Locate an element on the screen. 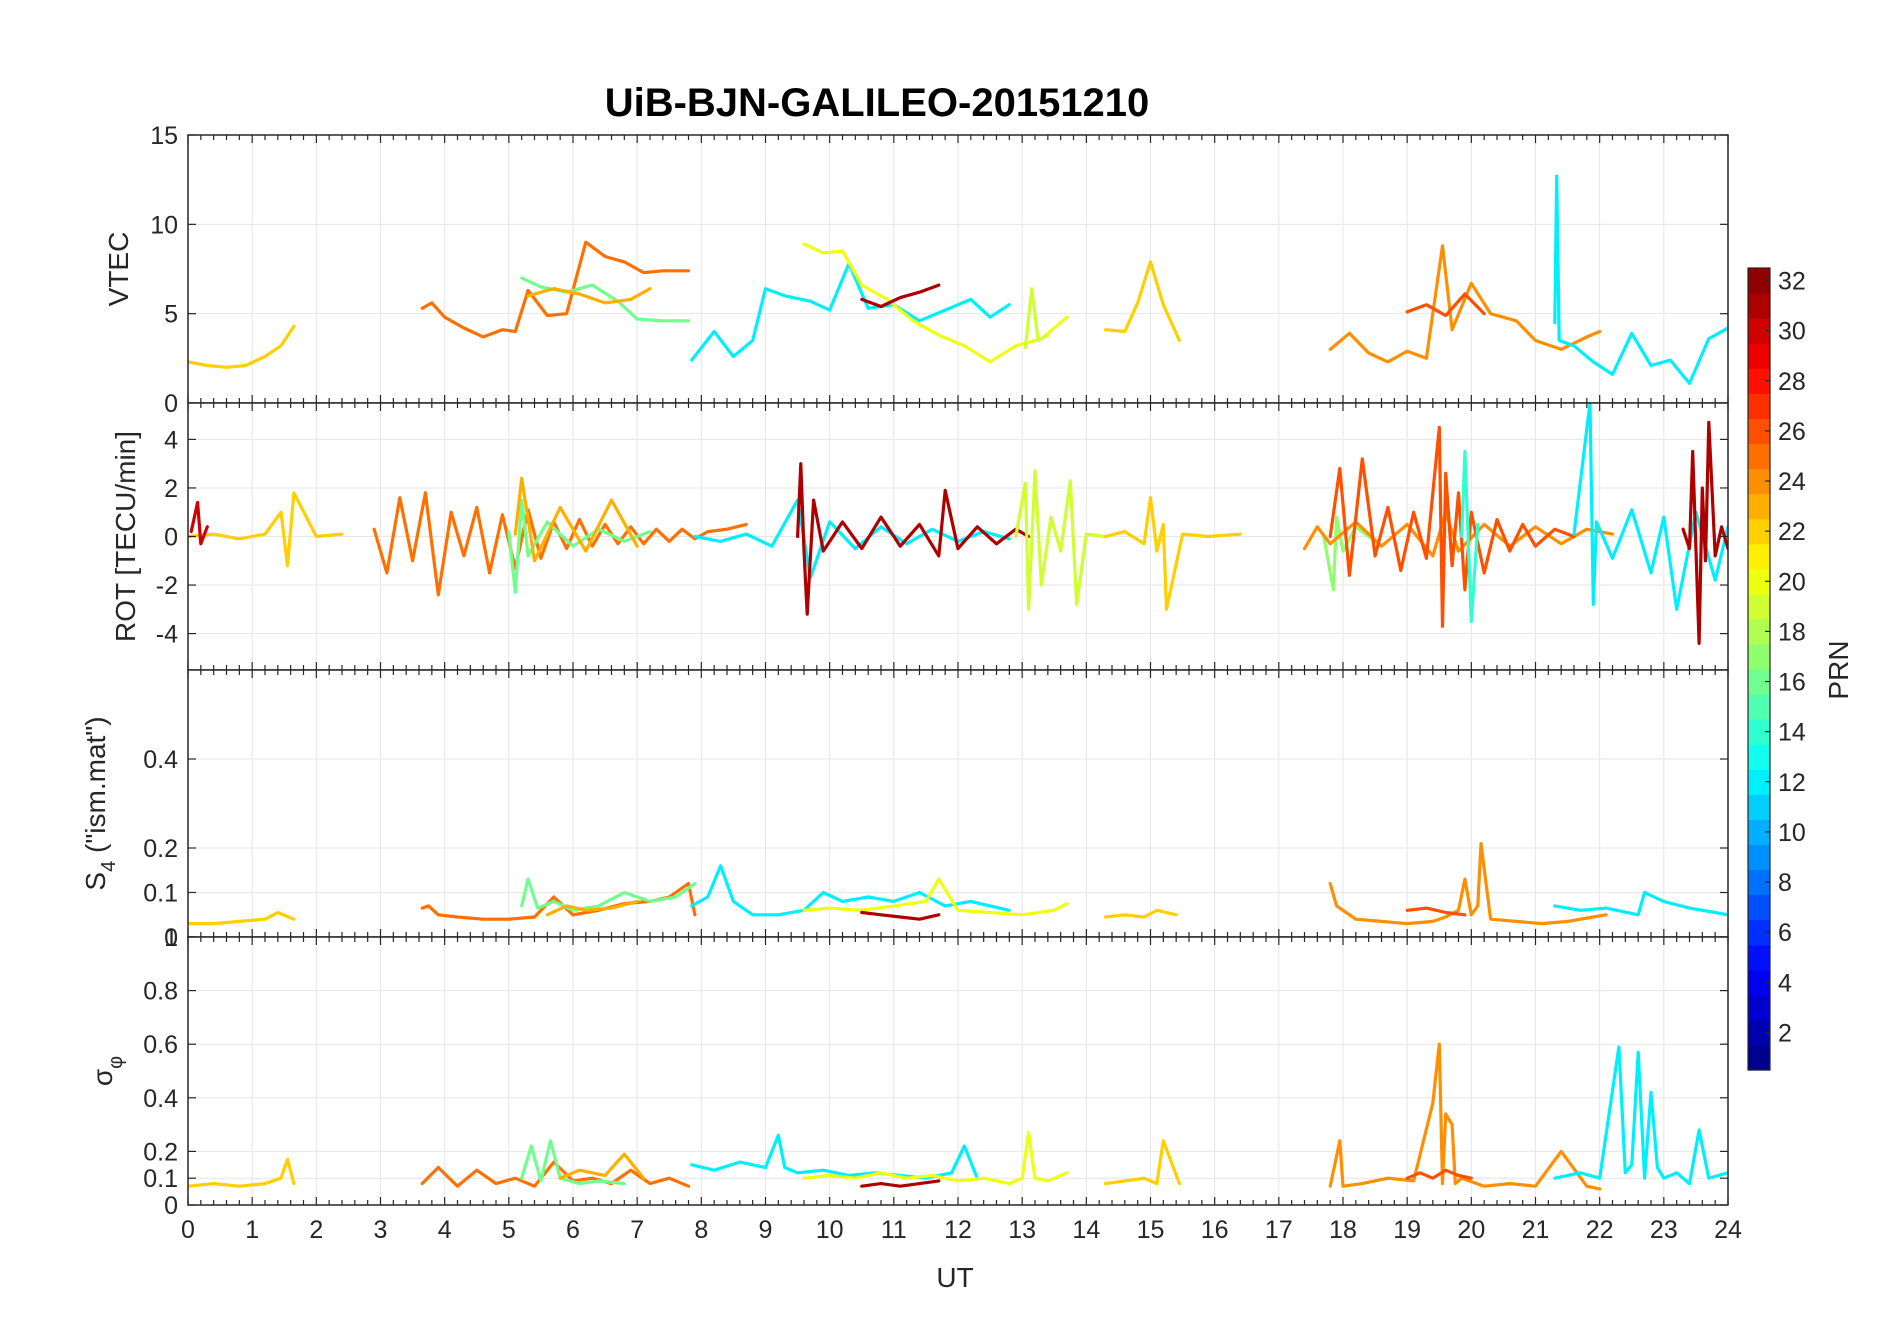 Image resolution: width=1902 pixels, height=1330 pixels. chart-title: UiB-BJN-GALILEO-20151210 is located at coordinates (877, 103).